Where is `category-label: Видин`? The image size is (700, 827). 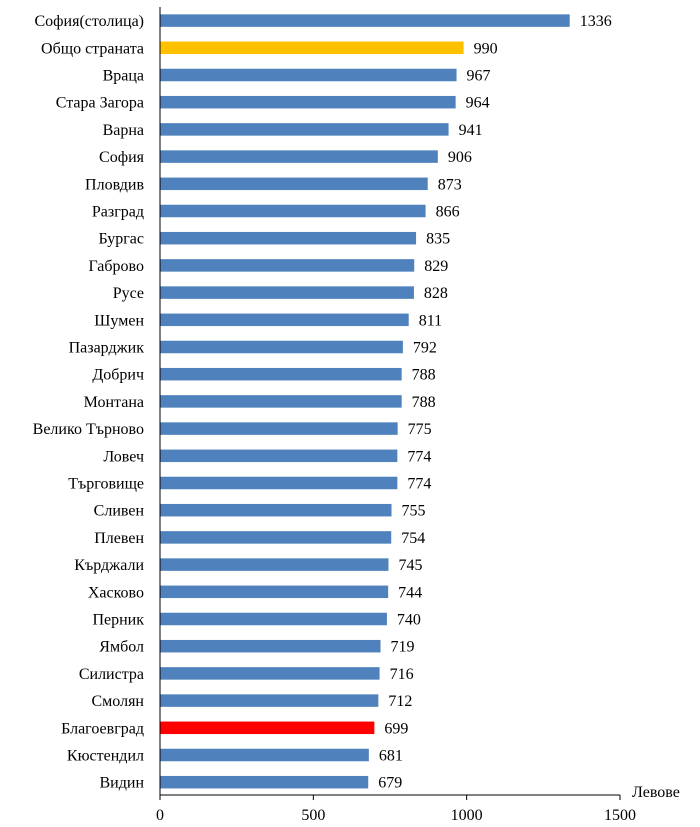
category-label: Видин is located at coordinates (122, 783).